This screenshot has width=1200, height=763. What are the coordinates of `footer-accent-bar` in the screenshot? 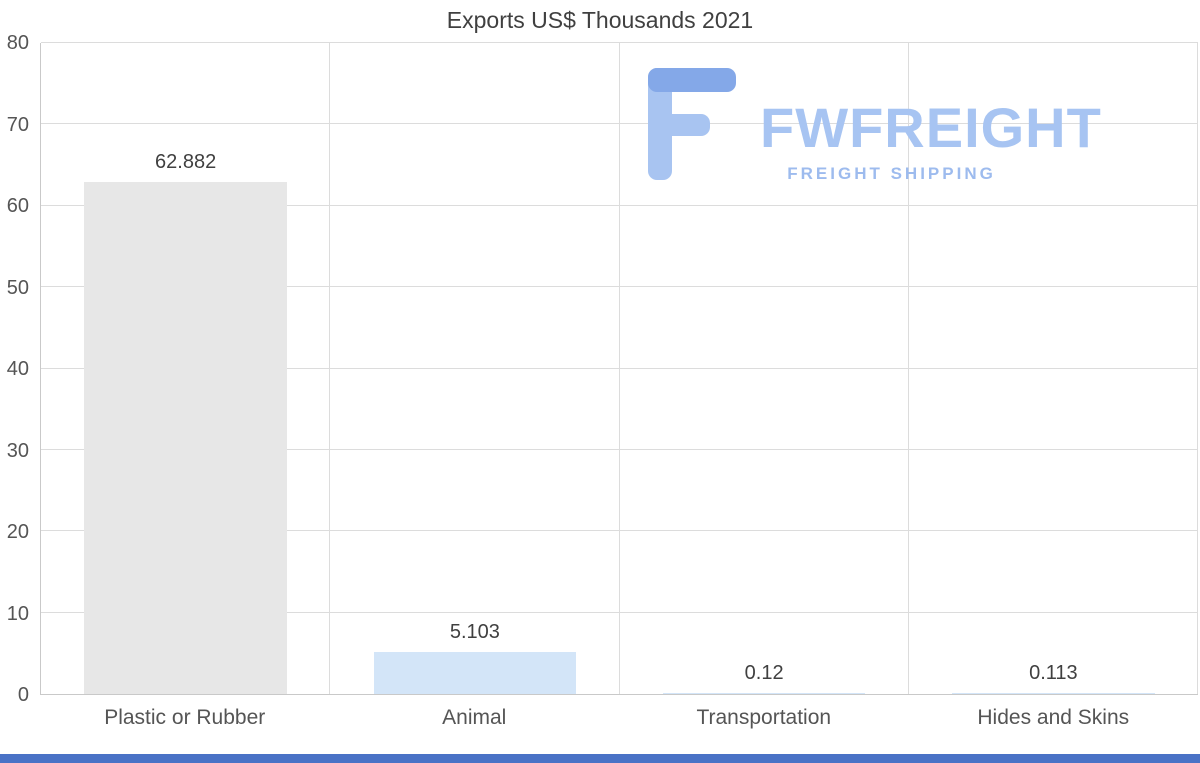 It's located at (600, 758).